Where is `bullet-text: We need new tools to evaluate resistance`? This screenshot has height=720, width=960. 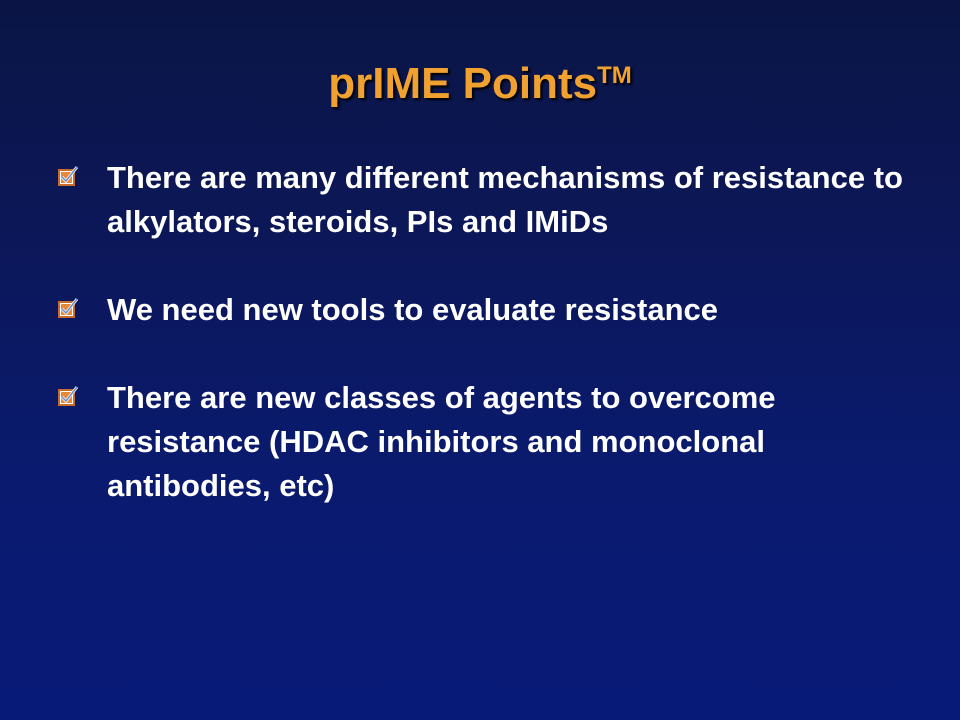 bullet-text: We need new tools to evaluate resistance is located at coordinates (413, 309).